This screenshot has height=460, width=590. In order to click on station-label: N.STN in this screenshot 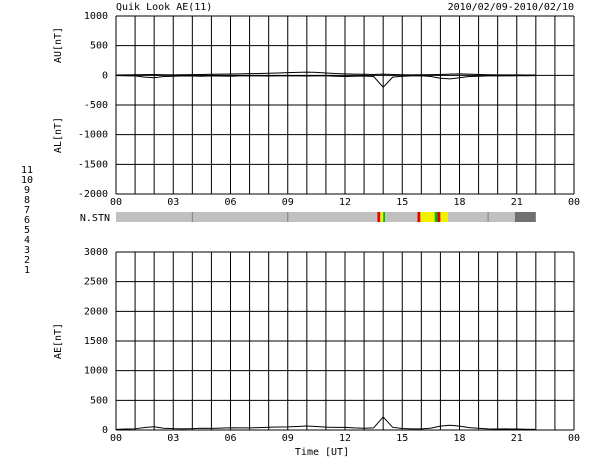, I will do `click(95, 218)`.